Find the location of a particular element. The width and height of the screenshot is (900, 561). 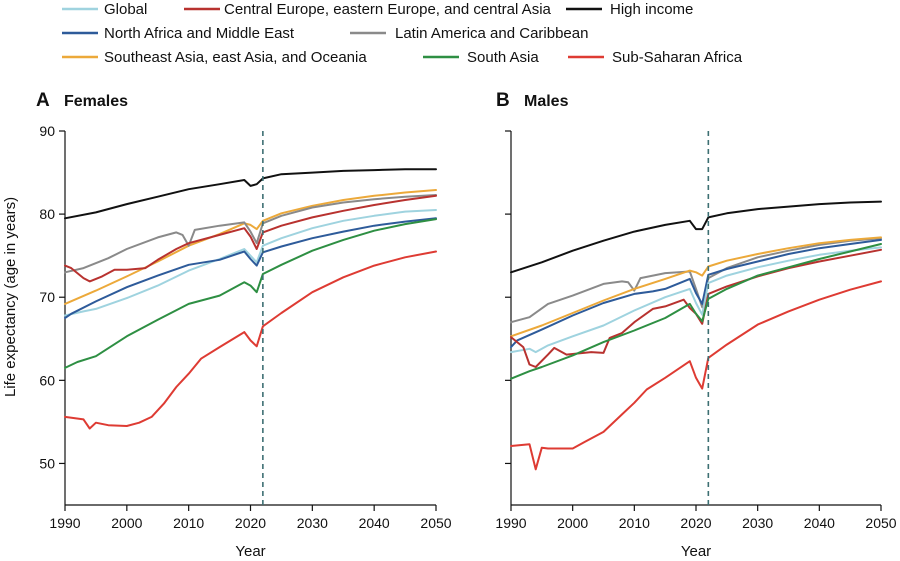

legend-label: South Asia is located at coordinates (503, 57).